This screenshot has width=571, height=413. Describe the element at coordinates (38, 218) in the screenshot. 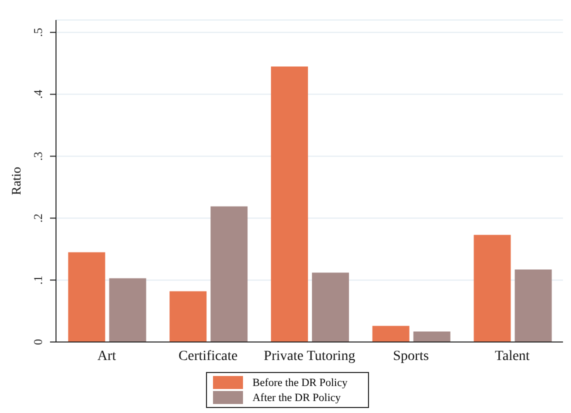

I see `y-tick-label: .2` at that location.